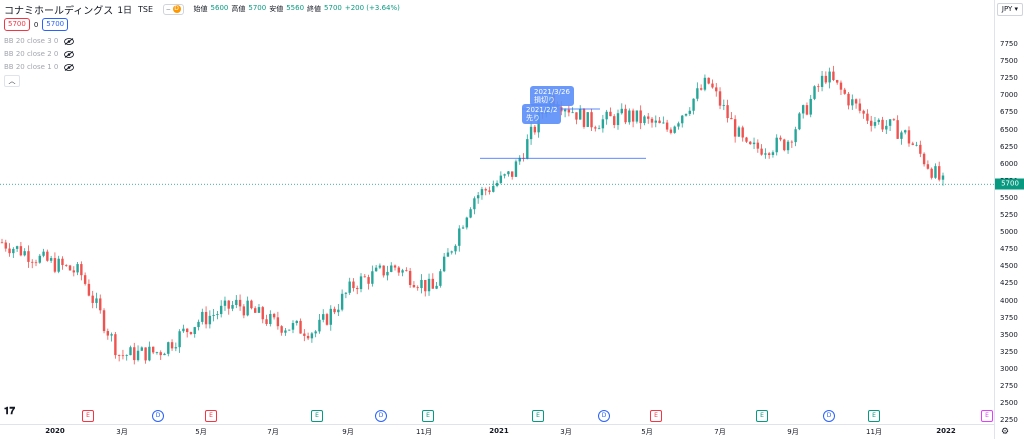  What do you see at coordinates (31, 41) in the screenshot?
I see `indicator-label: BB 20 close 3 0` at bounding box center [31, 41].